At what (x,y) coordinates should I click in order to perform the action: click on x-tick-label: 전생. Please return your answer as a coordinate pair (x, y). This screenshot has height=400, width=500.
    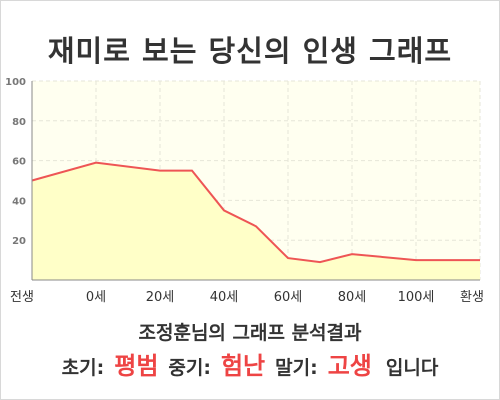
    Looking at the image, I should click on (22, 297).